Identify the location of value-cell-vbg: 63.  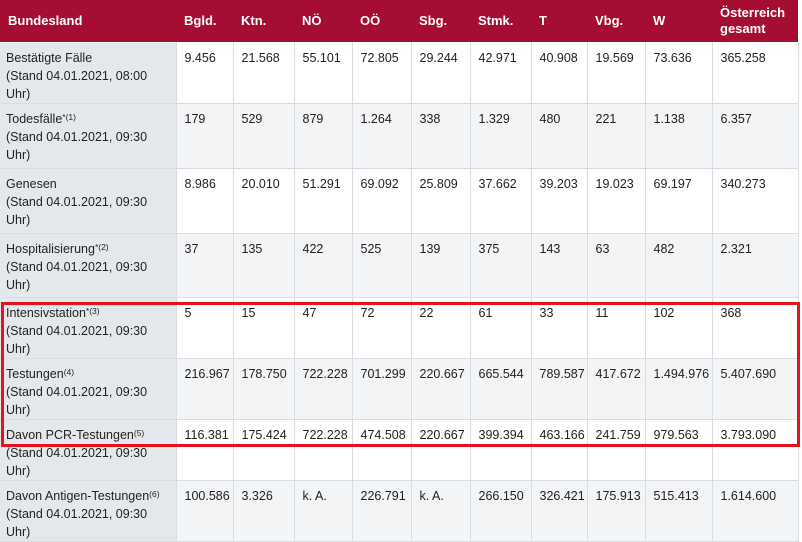
(616, 265).